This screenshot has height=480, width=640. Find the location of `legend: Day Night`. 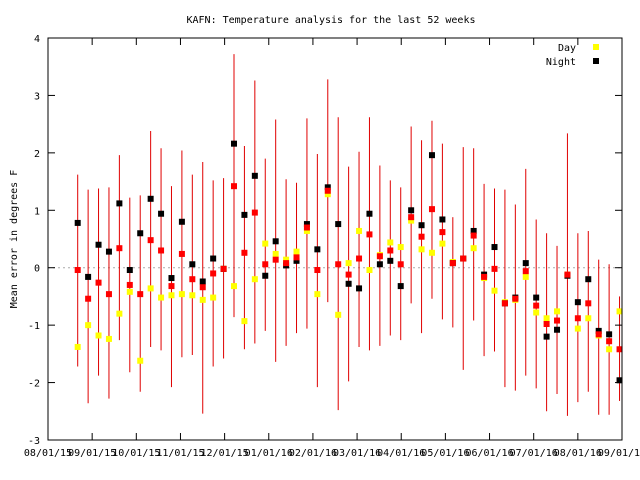

legend: Day Night is located at coordinates (572, 55).